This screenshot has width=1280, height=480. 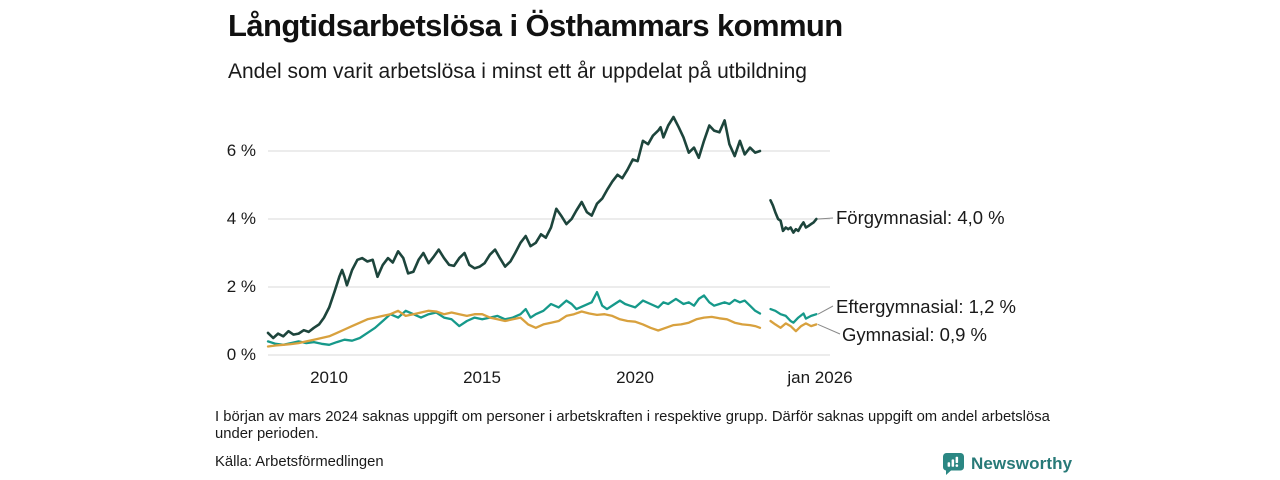 I want to click on newsworthy-brand: Newsworthy, so click(x=1007, y=464).